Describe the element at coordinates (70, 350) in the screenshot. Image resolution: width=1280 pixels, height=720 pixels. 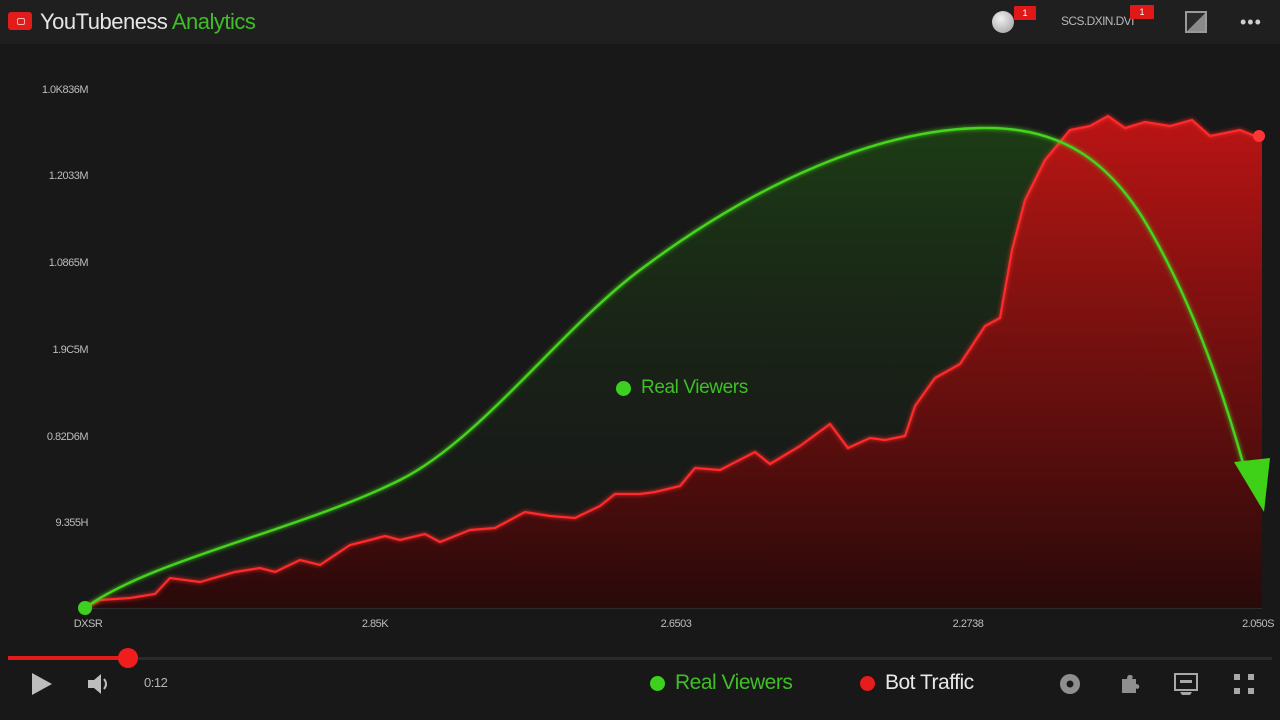
I see `y-tick-label: 1.9C5M` at that location.